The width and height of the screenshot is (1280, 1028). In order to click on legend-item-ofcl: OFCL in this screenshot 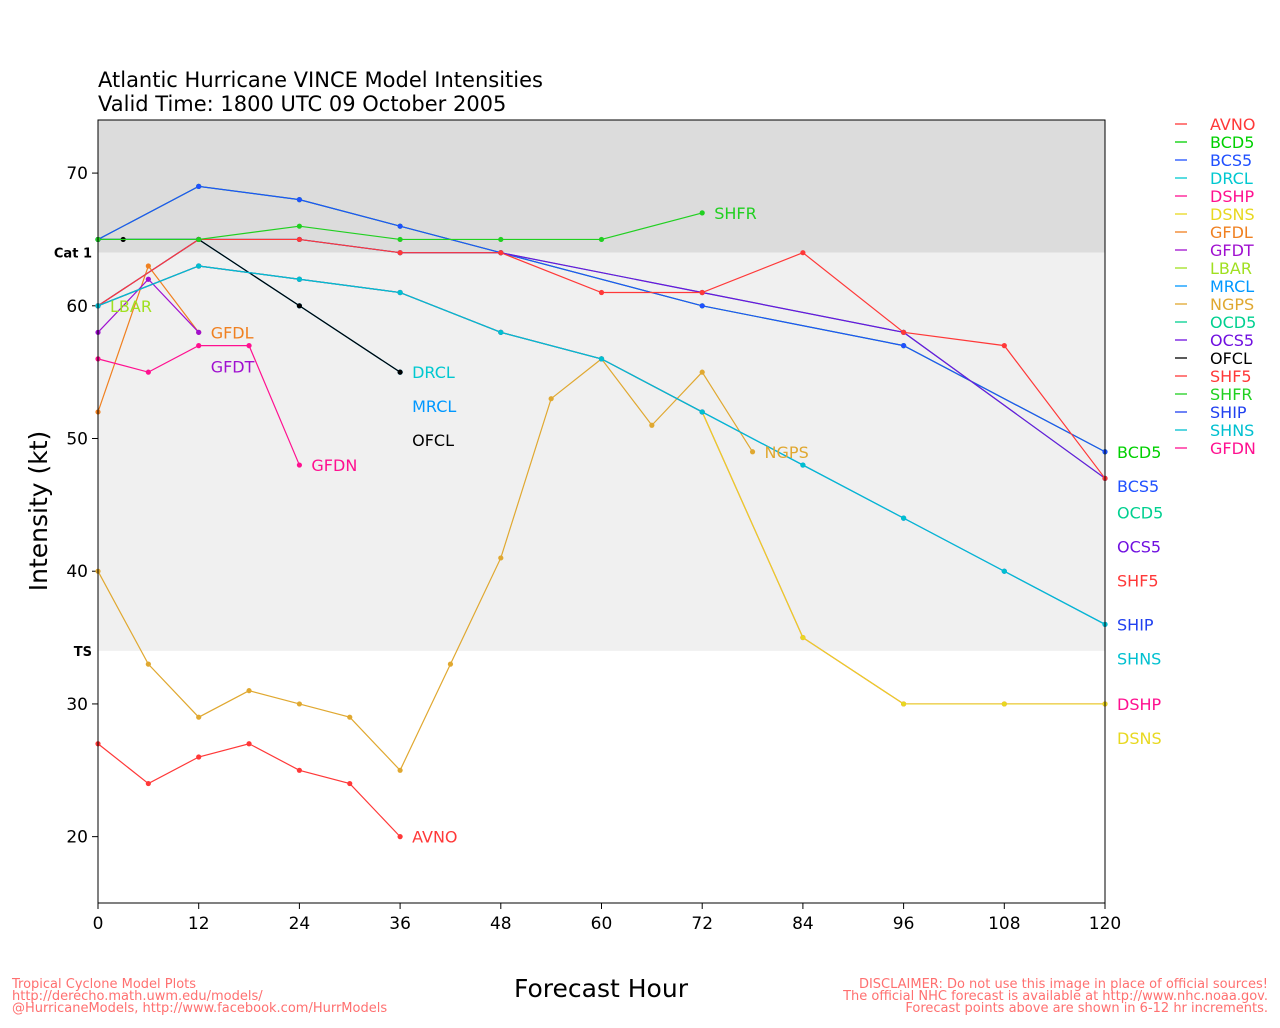, I will do `click(1213, 358)`.